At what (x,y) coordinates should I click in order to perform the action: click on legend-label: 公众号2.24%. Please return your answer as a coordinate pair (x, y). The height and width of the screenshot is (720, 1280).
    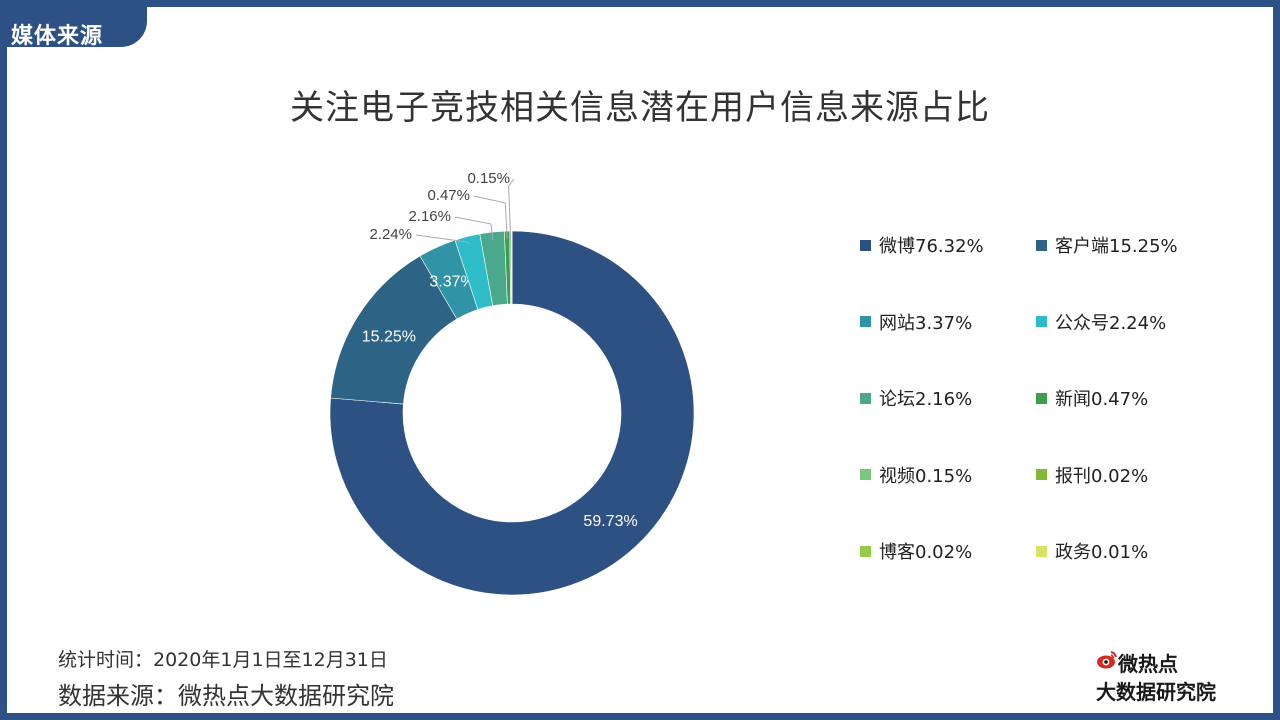
    Looking at the image, I should click on (1111, 323).